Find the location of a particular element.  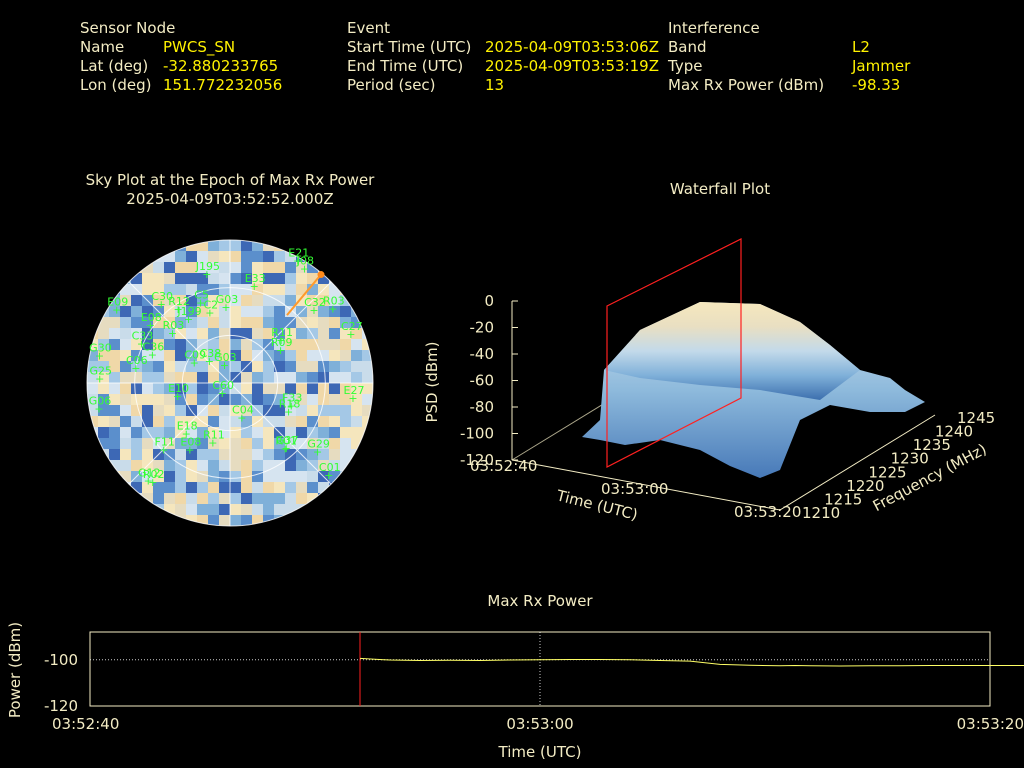

waterfall-x-tick-label: 03:53:20 is located at coordinates (767, 512).